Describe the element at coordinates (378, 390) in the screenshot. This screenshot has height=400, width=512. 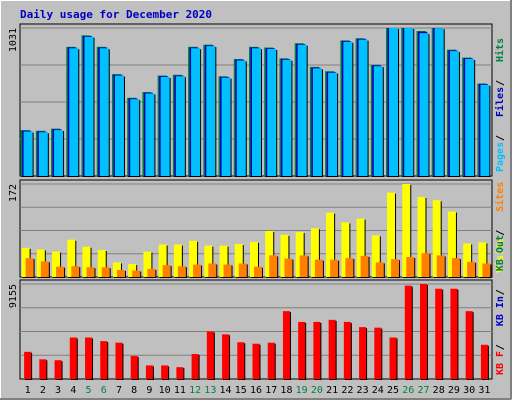
I see `x-tick-24: 24` at that location.